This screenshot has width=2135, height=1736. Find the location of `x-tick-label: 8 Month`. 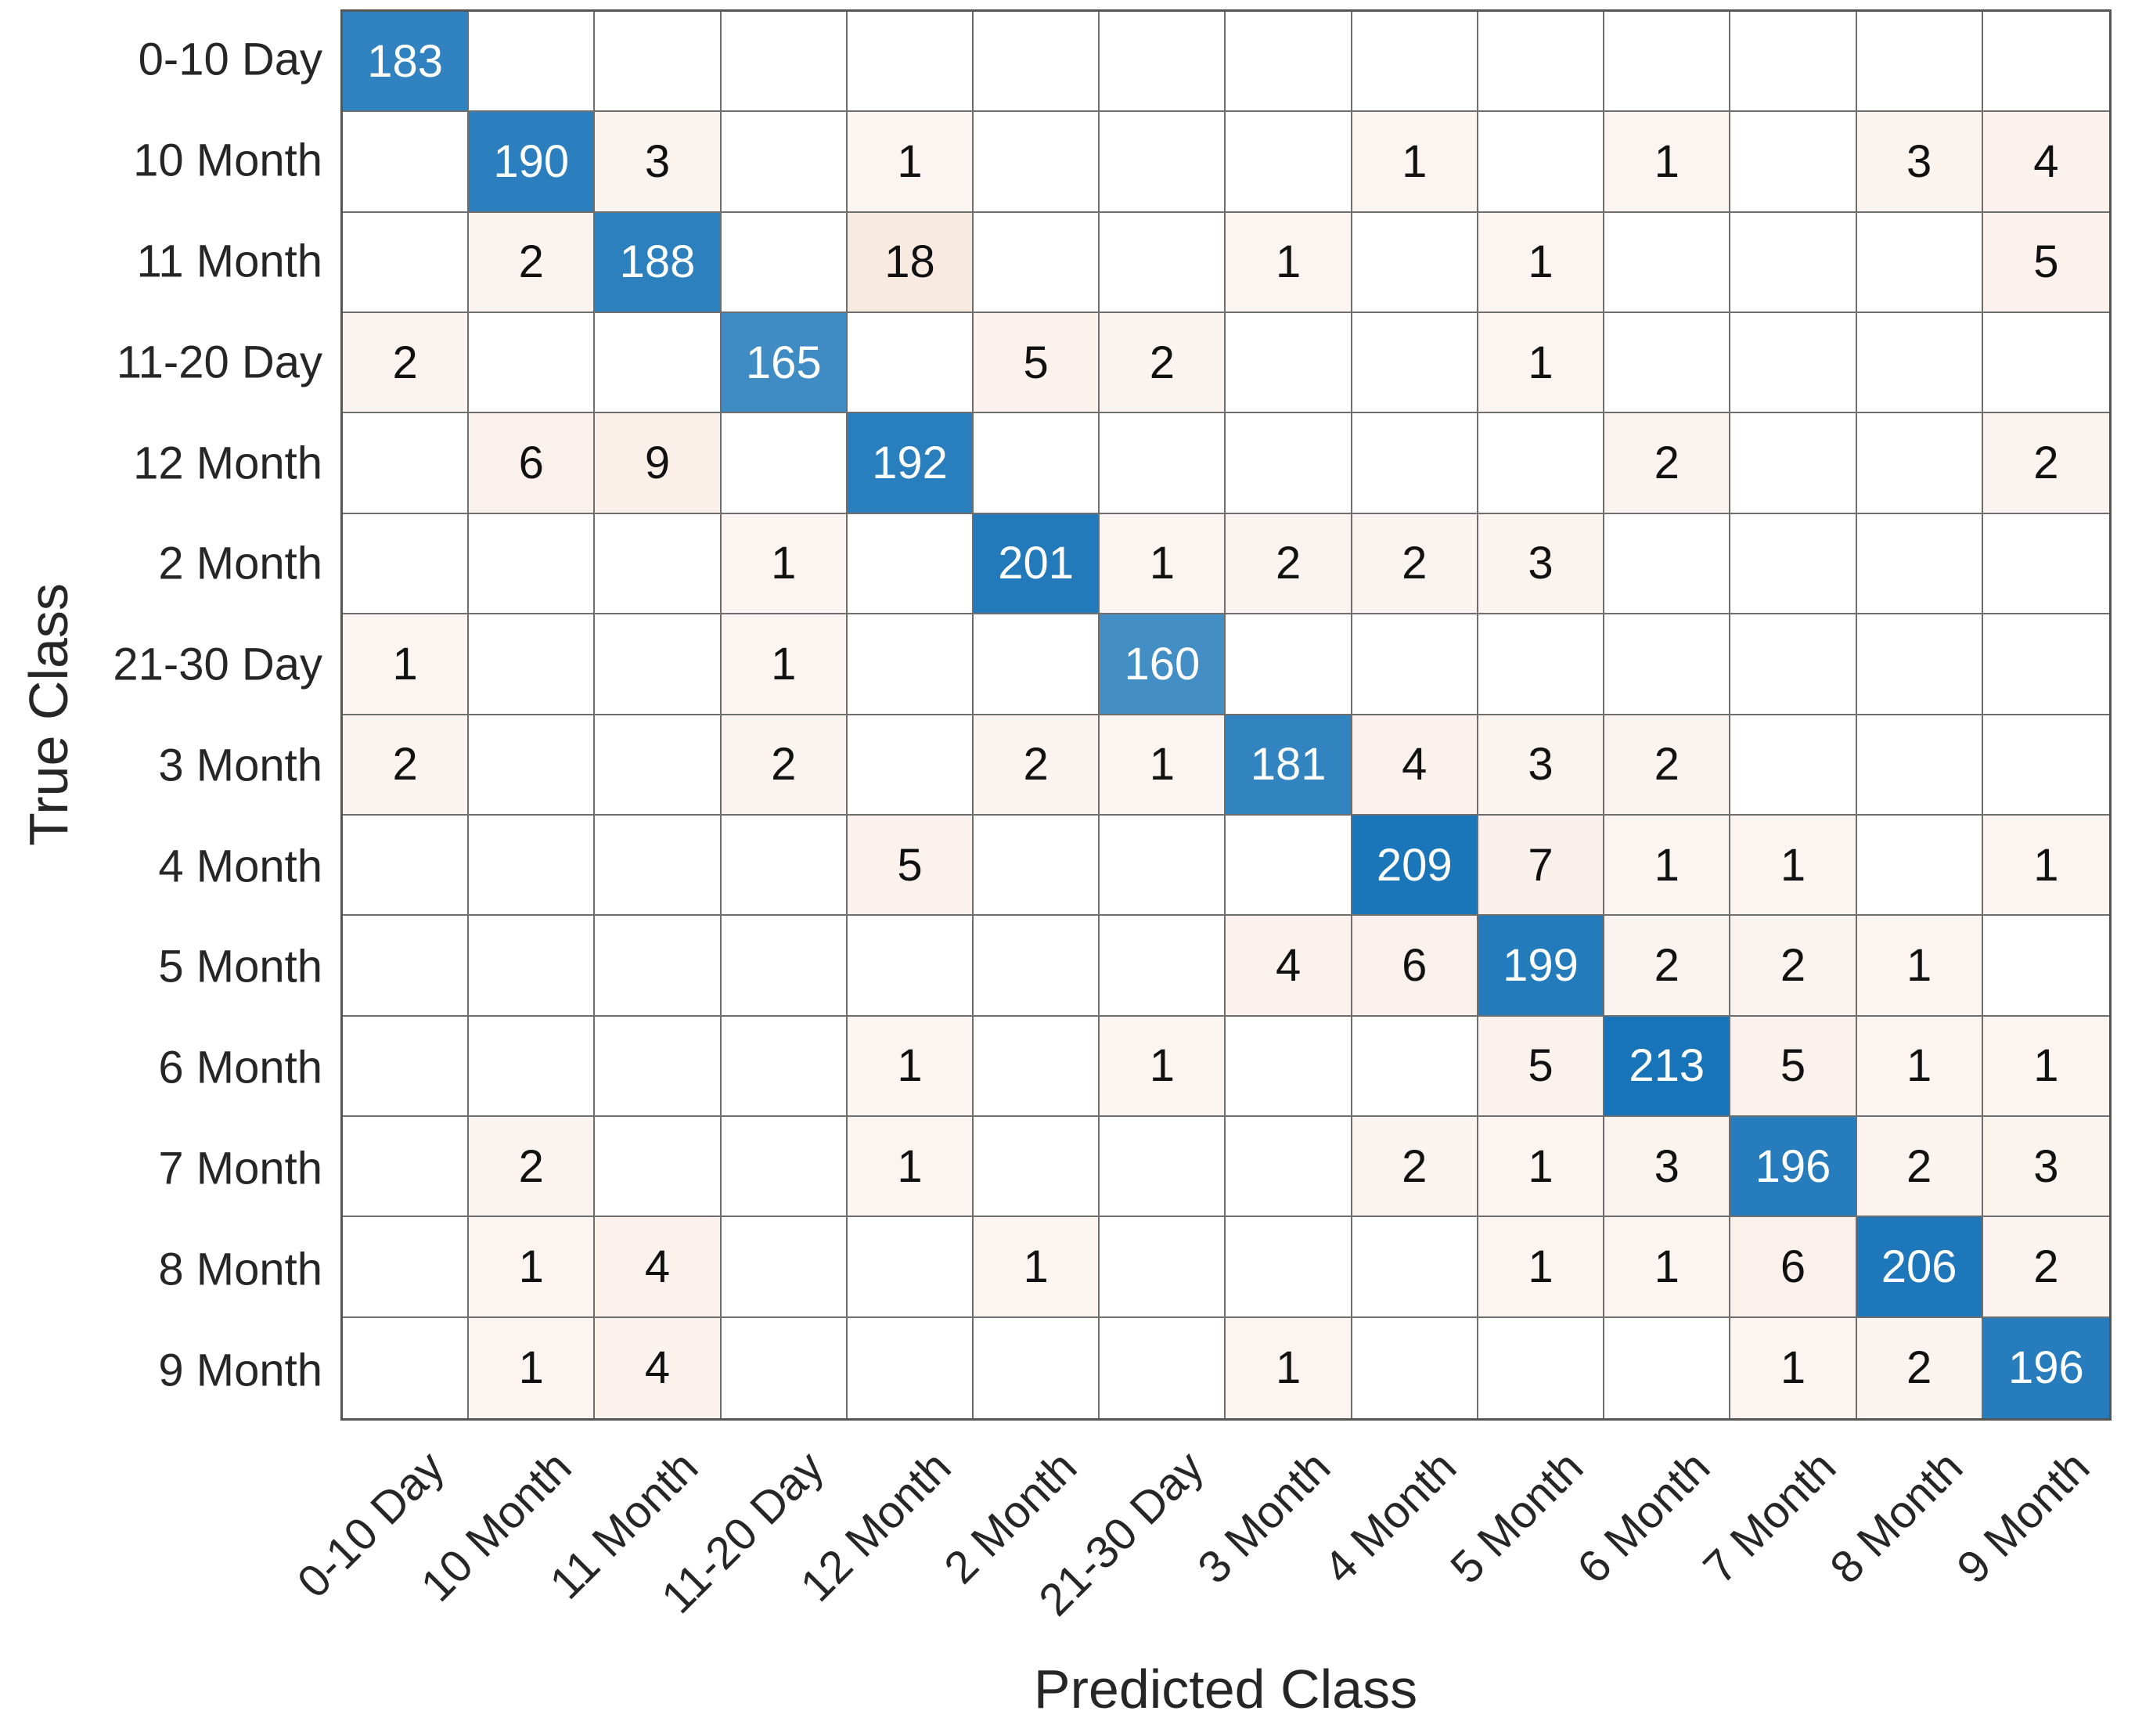

x-tick-label: 8 Month is located at coordinates (1896, 1518).